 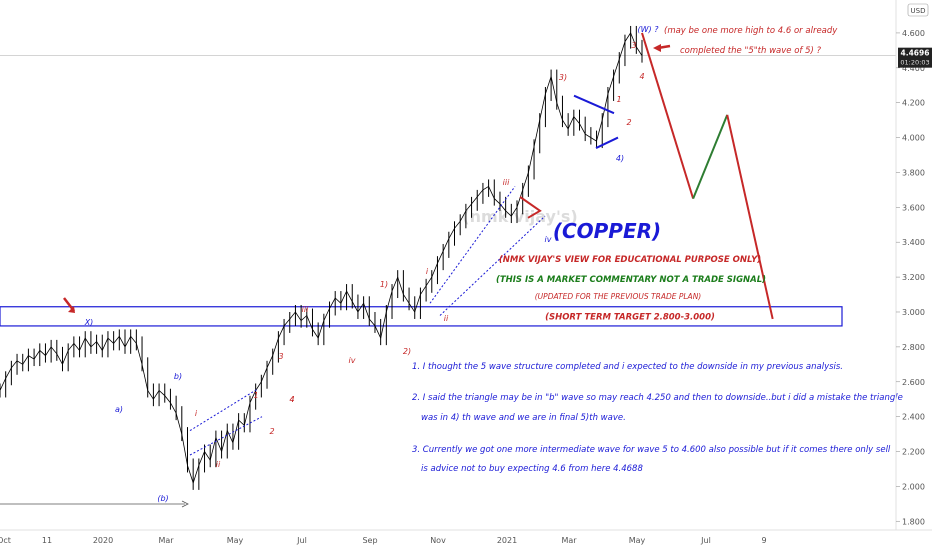 What do you see at coordinates (915, 53) in the screenshot?
I see `last-price-value: 4.4696` at bounding box center [915, 53].